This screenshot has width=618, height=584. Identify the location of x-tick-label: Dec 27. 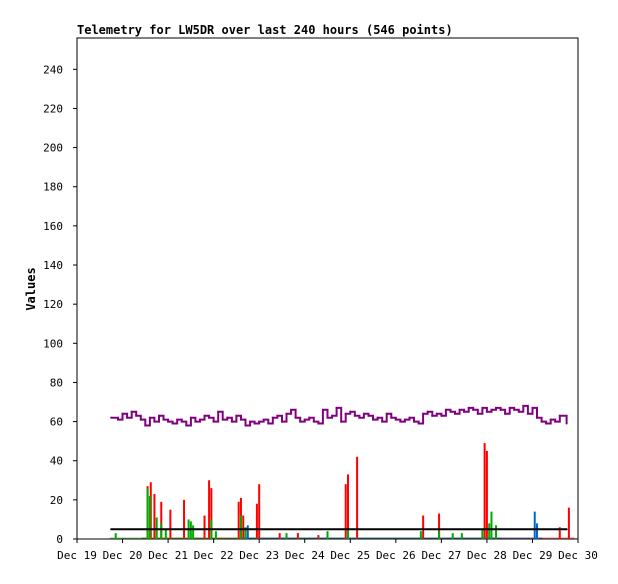
(441, 555).